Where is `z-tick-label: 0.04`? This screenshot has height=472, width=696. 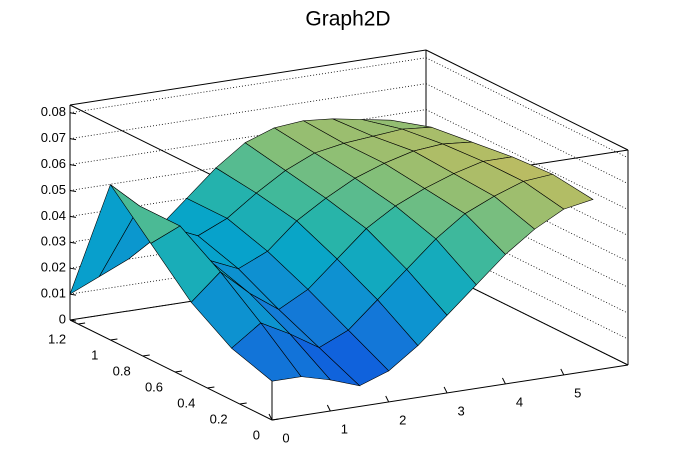
z-tick-label: 0.04 is located at coordinates (53, 215).